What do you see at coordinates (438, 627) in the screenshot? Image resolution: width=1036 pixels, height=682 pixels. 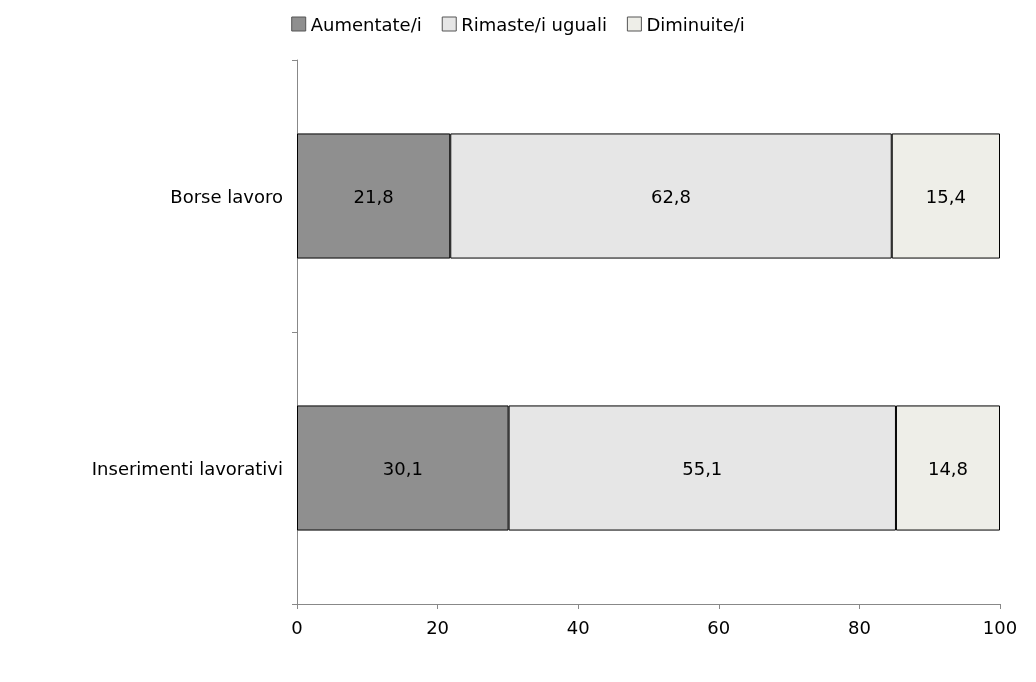 I see `x-tick-label: 20` at bounding box center [438, 627].